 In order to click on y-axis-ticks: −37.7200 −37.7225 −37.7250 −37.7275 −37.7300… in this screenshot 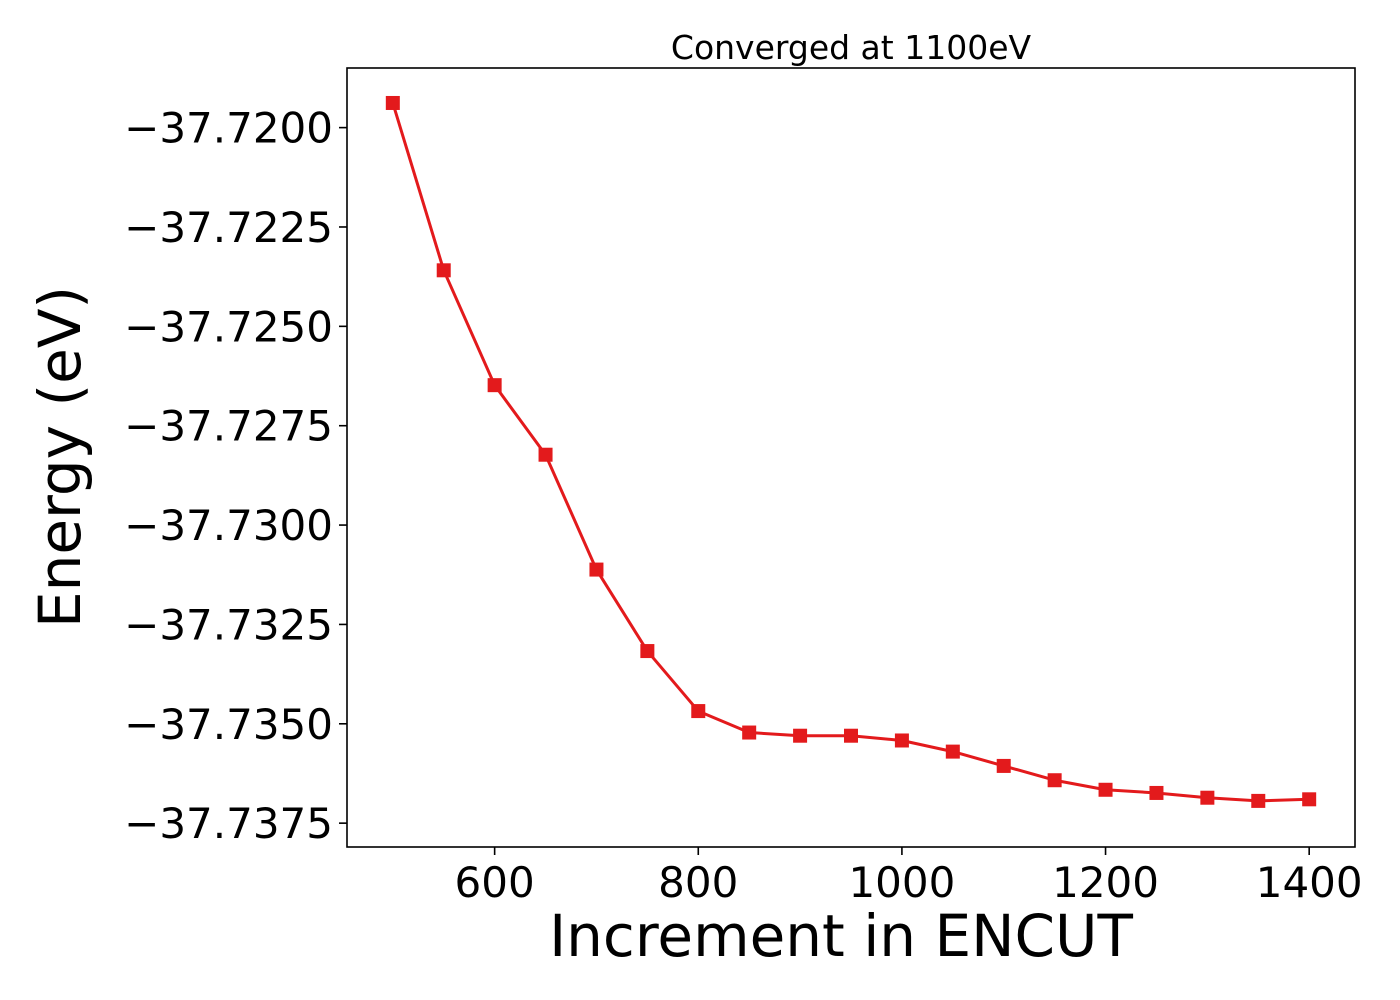, I will do `click(235, 476)`.